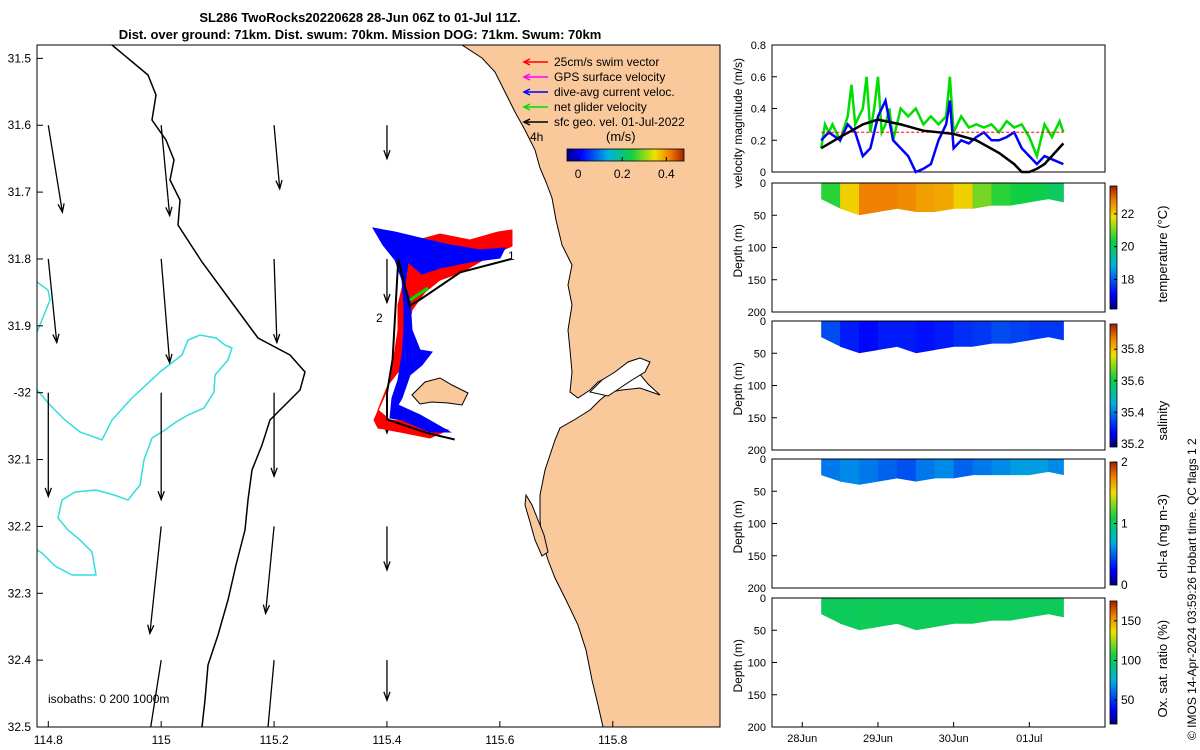  What do you see at coordinates (763, 173) in the screenshot?
I see `velocity-ytick-label: 0` at bounding box center [763, 173].